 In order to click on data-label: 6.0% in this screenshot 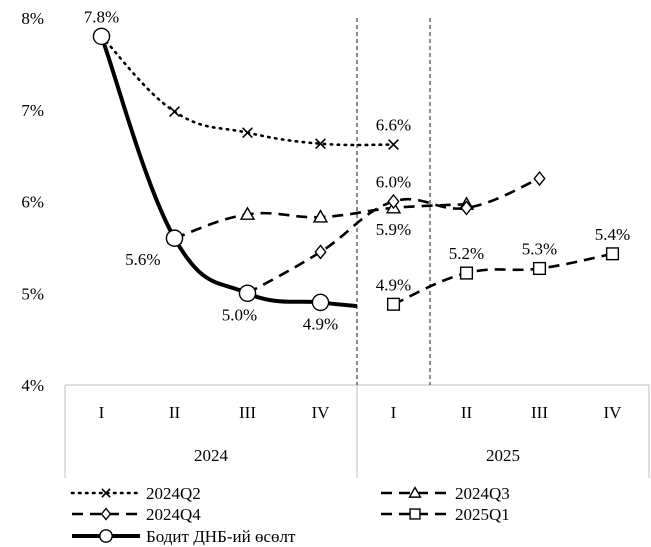, I will do `click(393, 182)`.